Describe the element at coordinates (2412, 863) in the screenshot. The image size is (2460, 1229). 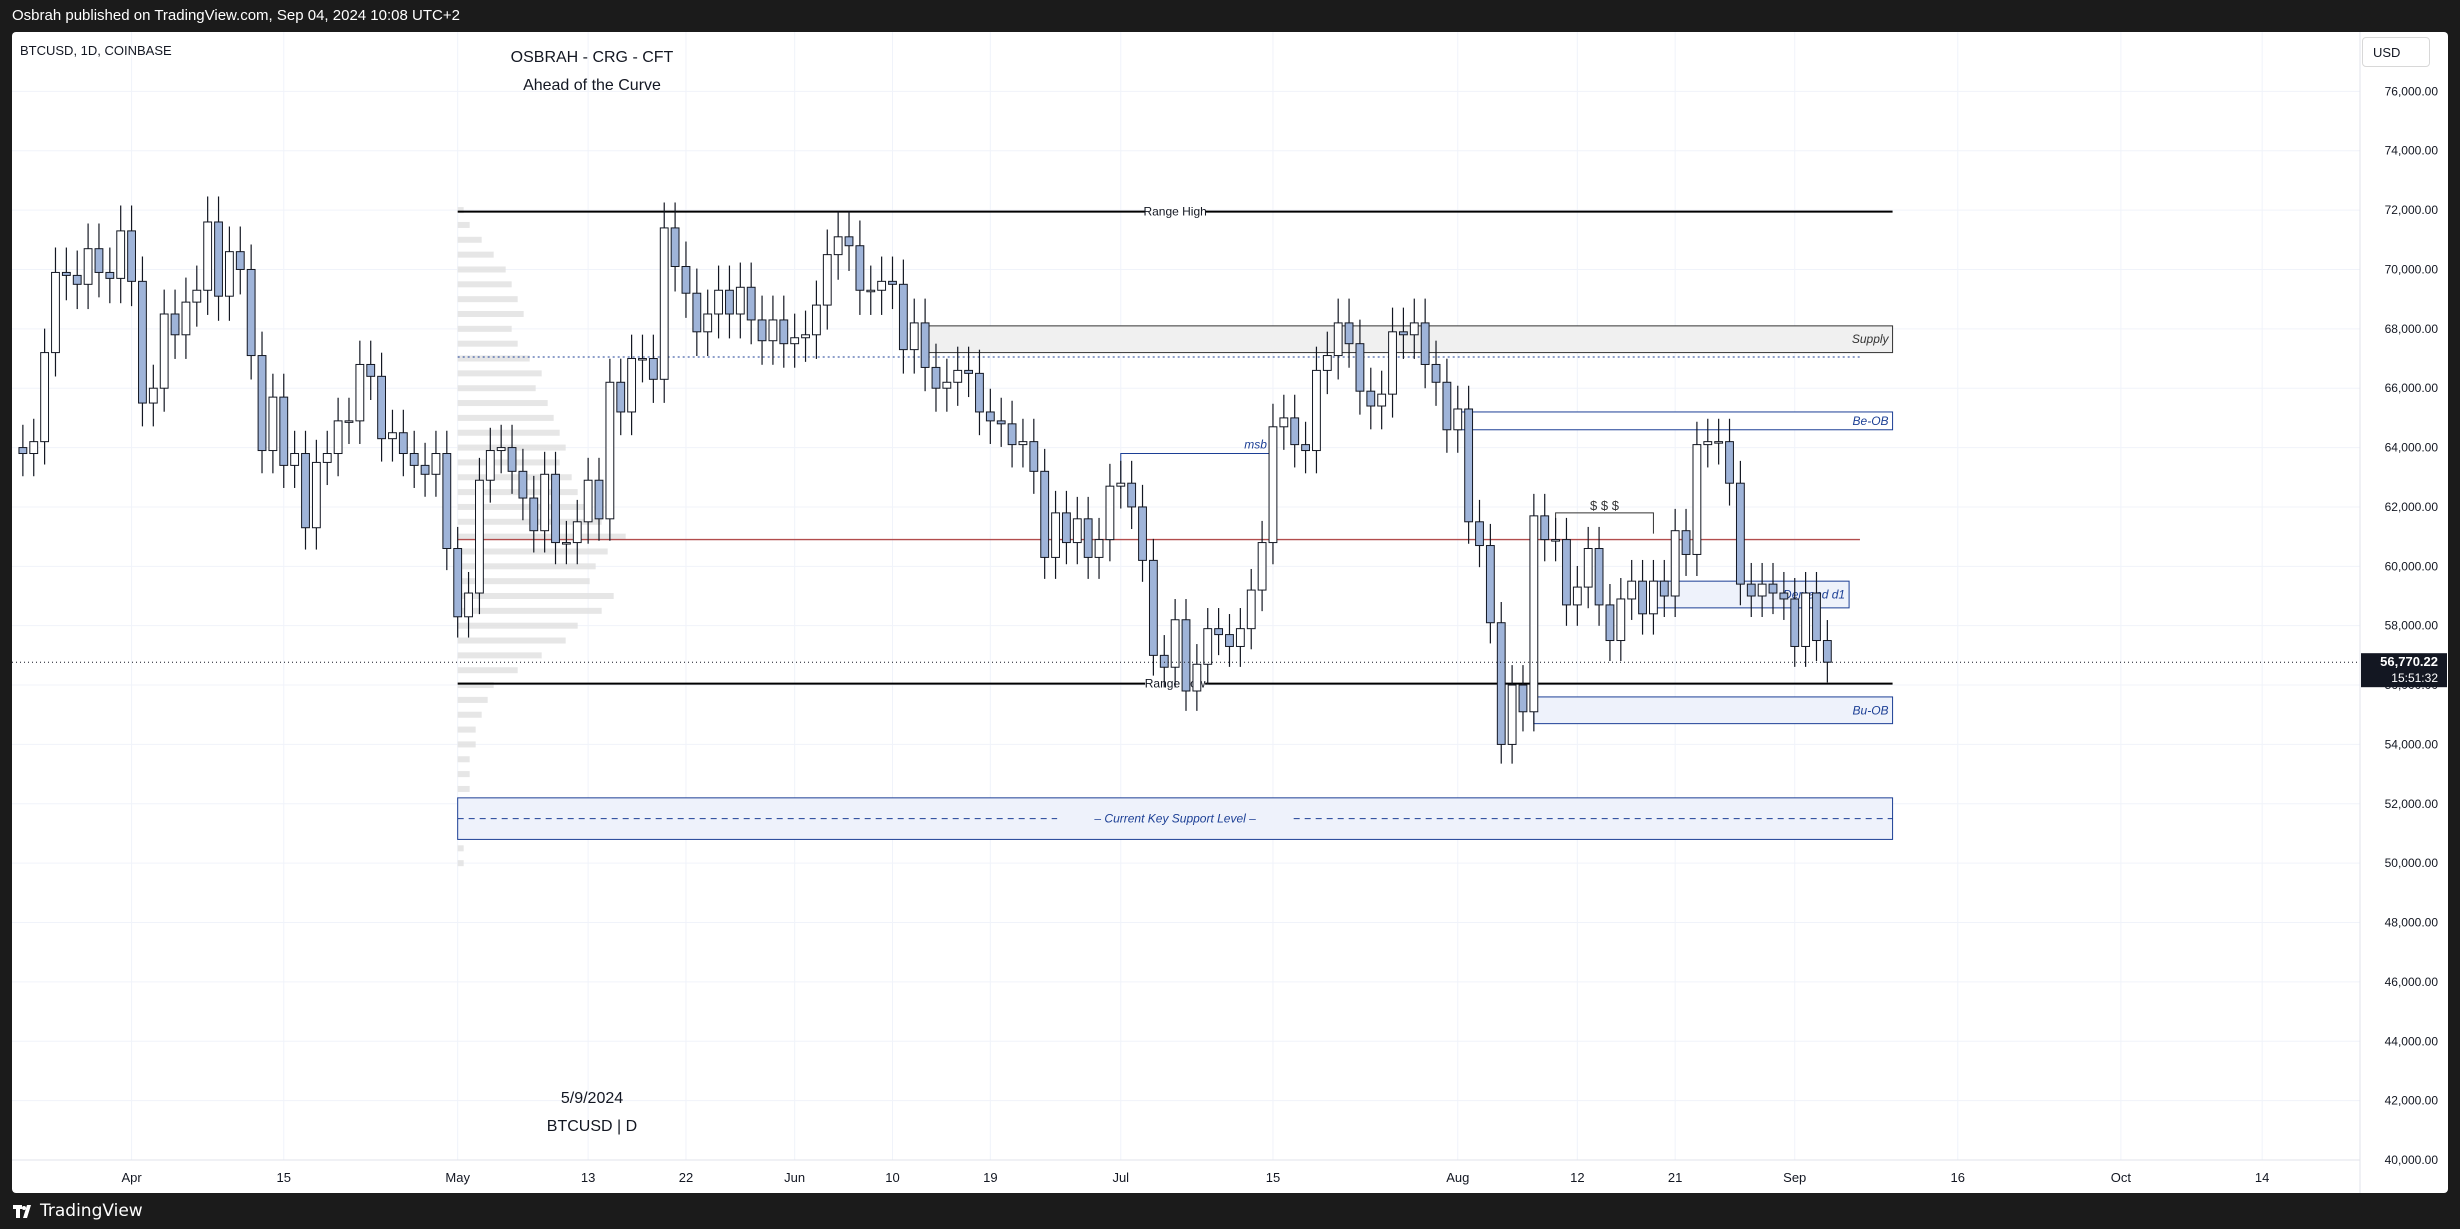
I see `price-tick-label: 50,000.00` at that location.